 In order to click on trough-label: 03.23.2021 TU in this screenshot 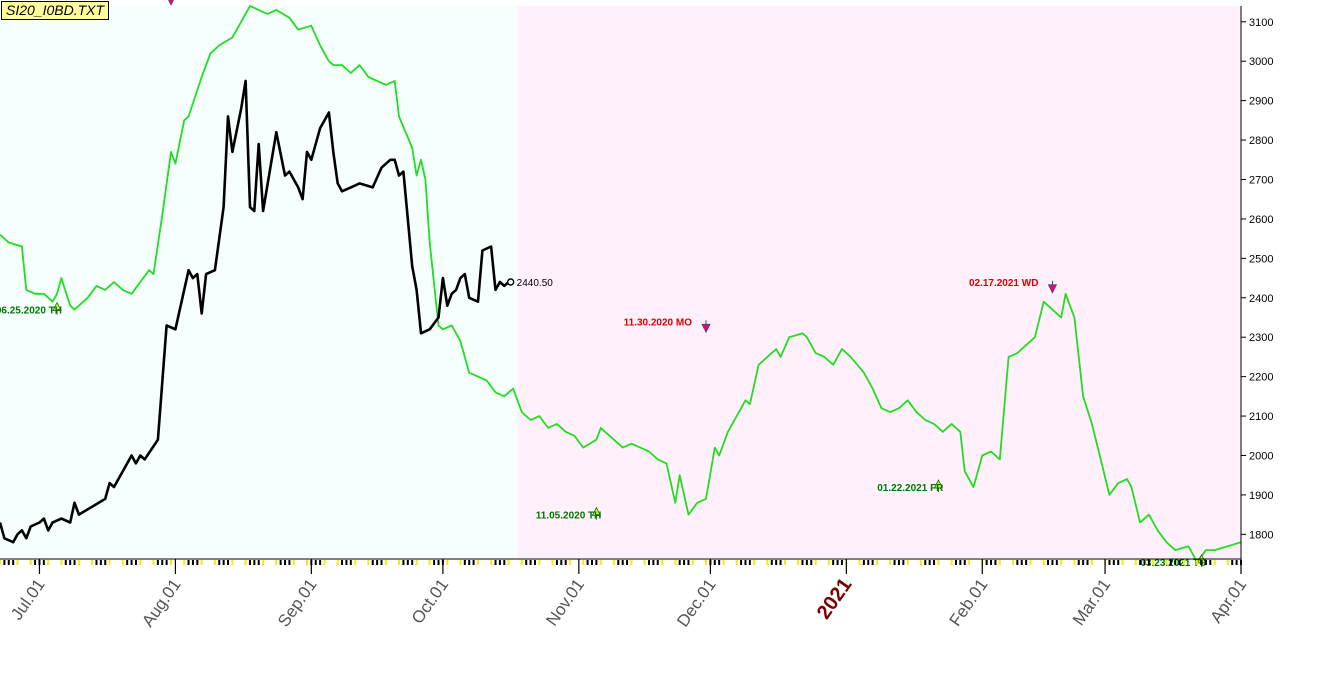, I will do `click(1173, 563)`.